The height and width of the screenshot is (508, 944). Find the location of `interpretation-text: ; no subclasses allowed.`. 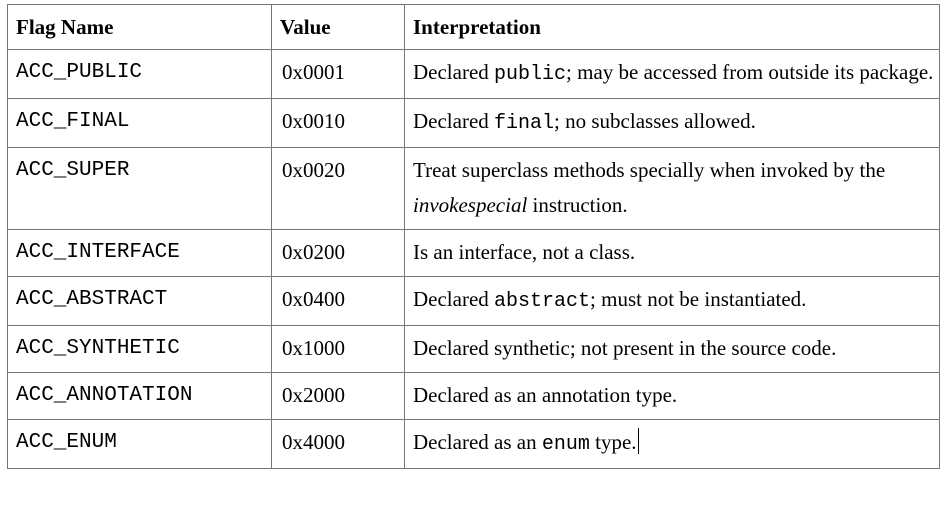

interpretation-text: ; no subclasses allowed. is located at coordinates (655, 121).